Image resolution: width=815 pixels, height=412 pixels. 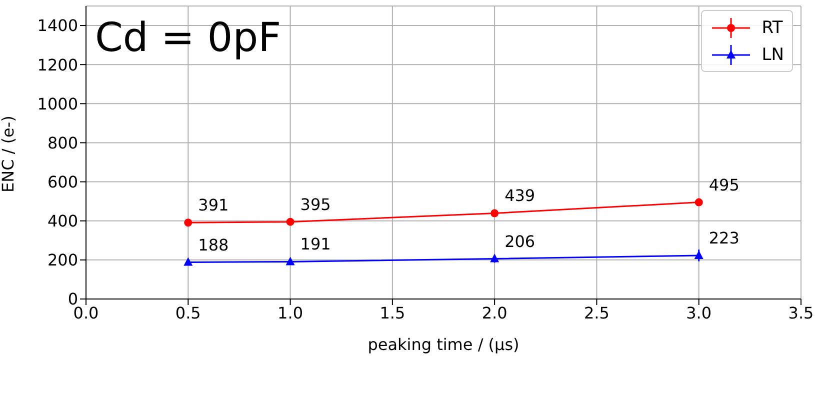 What do you see at coordinates (62, 221) in the screenshot?
I see `y-tick-label: 400` at bounding box center [62, 221].